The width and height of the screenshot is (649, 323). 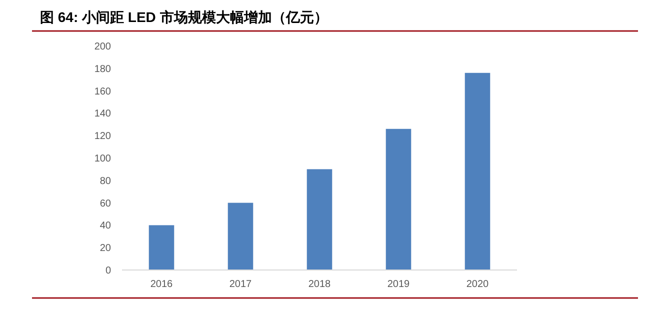 What do you see at coordinates (106, 181) in the screenshot?
I see `y-tick-label: 80` at bounding box center [106, 181].